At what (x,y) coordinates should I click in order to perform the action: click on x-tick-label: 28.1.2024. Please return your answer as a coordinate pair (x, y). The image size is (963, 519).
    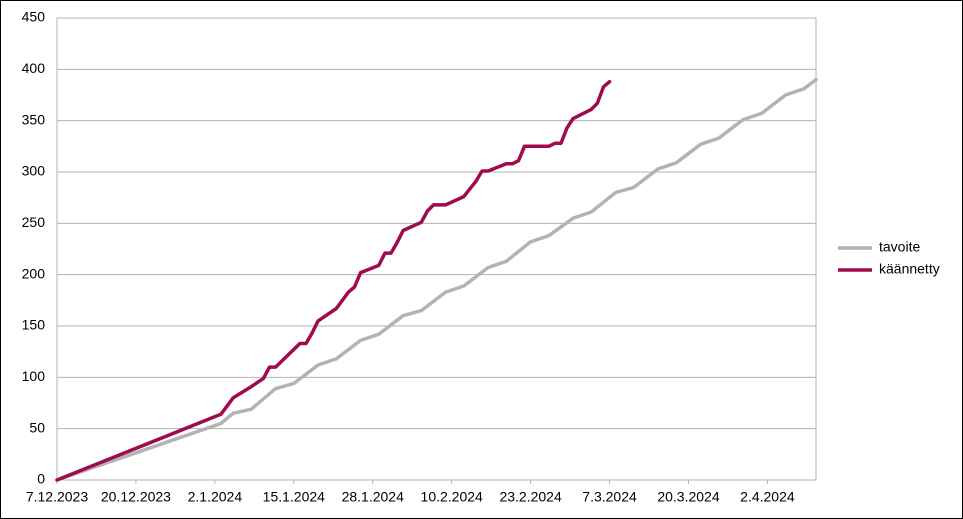
    Looking at the image, I should click on (373, 497).